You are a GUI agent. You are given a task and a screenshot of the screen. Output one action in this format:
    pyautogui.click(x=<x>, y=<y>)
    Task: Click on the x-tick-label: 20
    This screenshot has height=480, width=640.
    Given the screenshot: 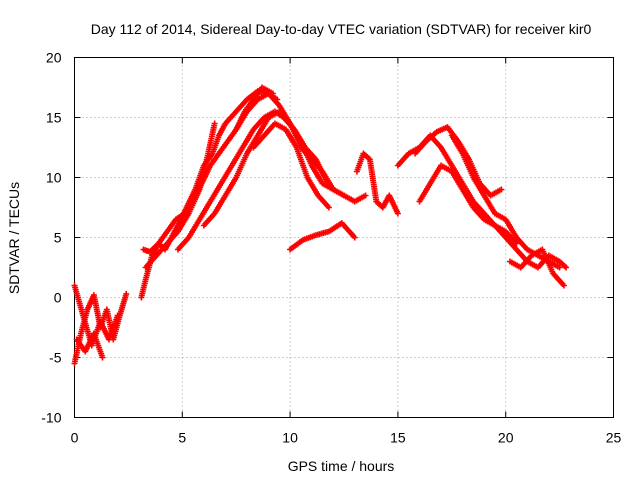 What is the action you would take?
    pyautogui.click(x=506, y=438)
    